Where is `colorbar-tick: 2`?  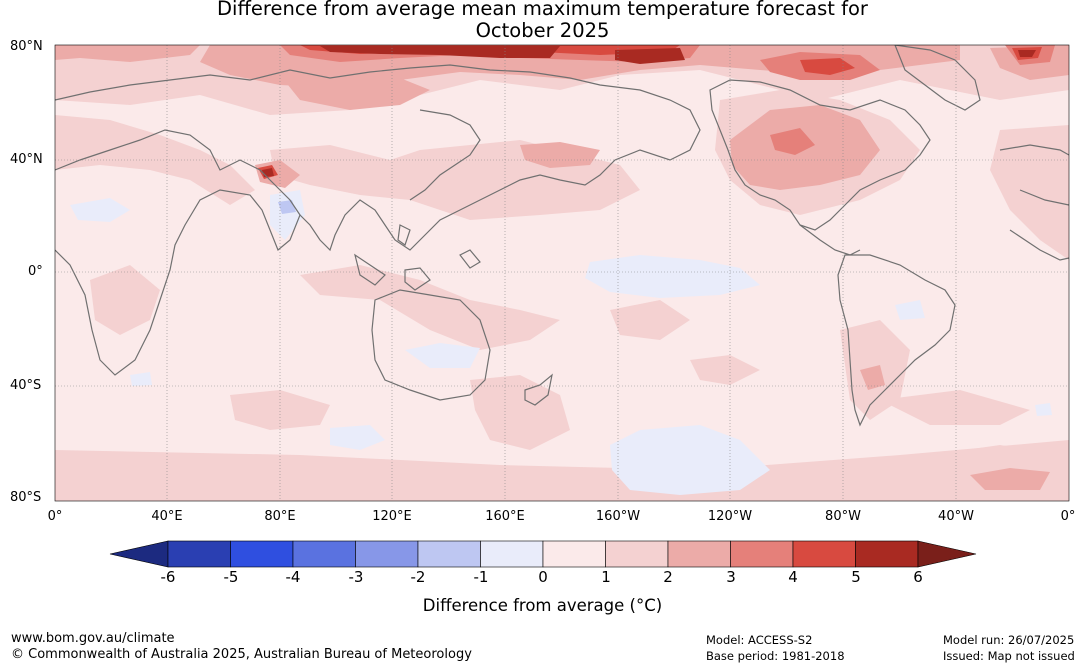
colorbar-tick: 2 is located at coordinates (668, 577).